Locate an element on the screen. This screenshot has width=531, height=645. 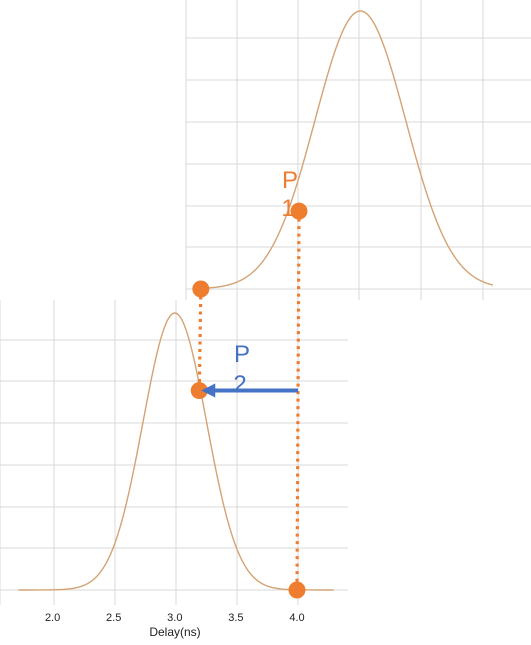
shift-arrow-head is located at coordinates (208, 390).